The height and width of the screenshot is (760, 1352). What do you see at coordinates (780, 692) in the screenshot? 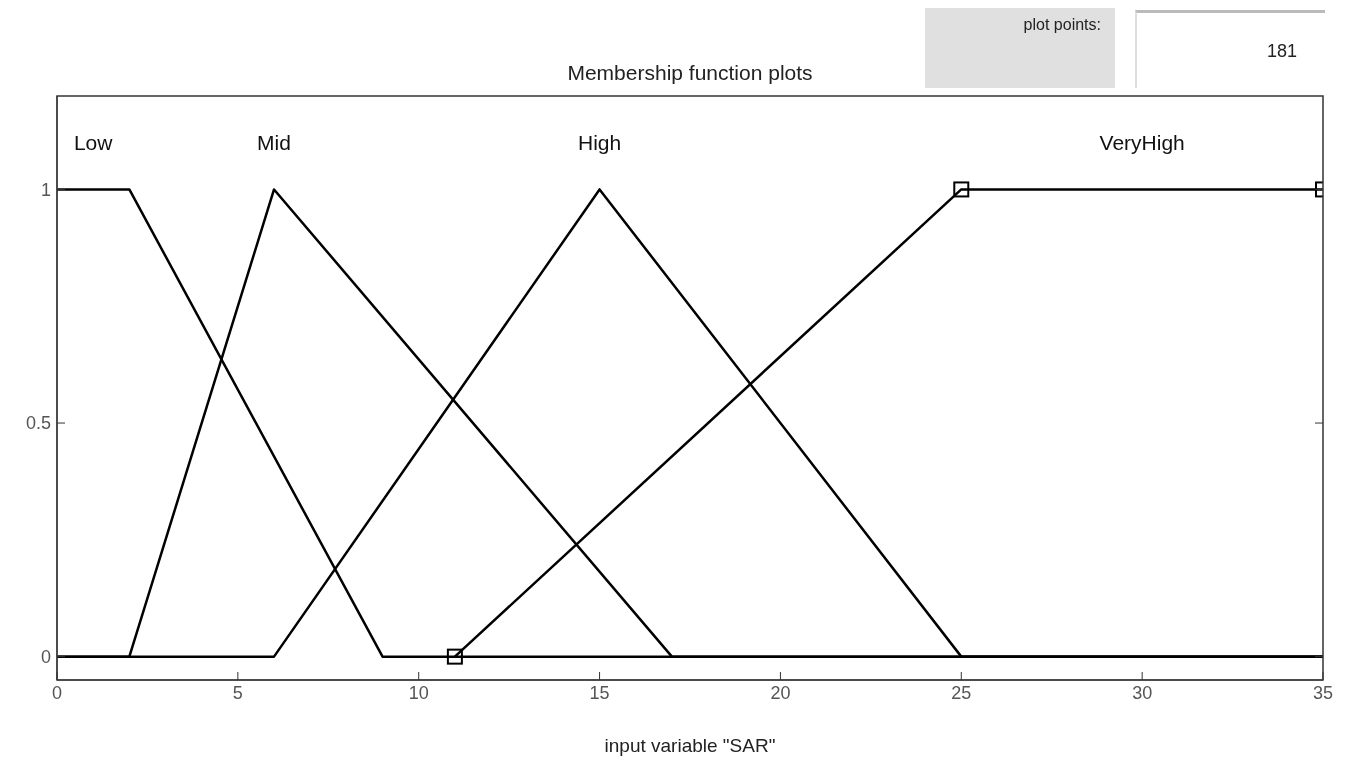
I see `x-tick-label: 20` at bounding box center [780, 692].